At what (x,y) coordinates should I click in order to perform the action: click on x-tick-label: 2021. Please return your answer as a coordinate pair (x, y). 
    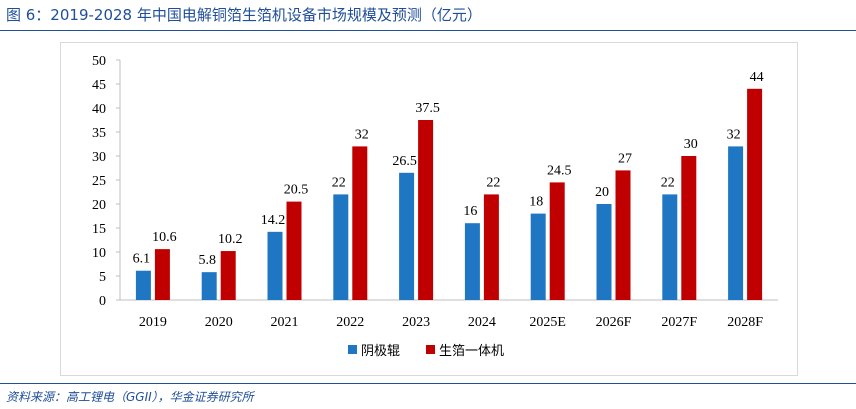
    Looking at the image, I should click on (285, 322).